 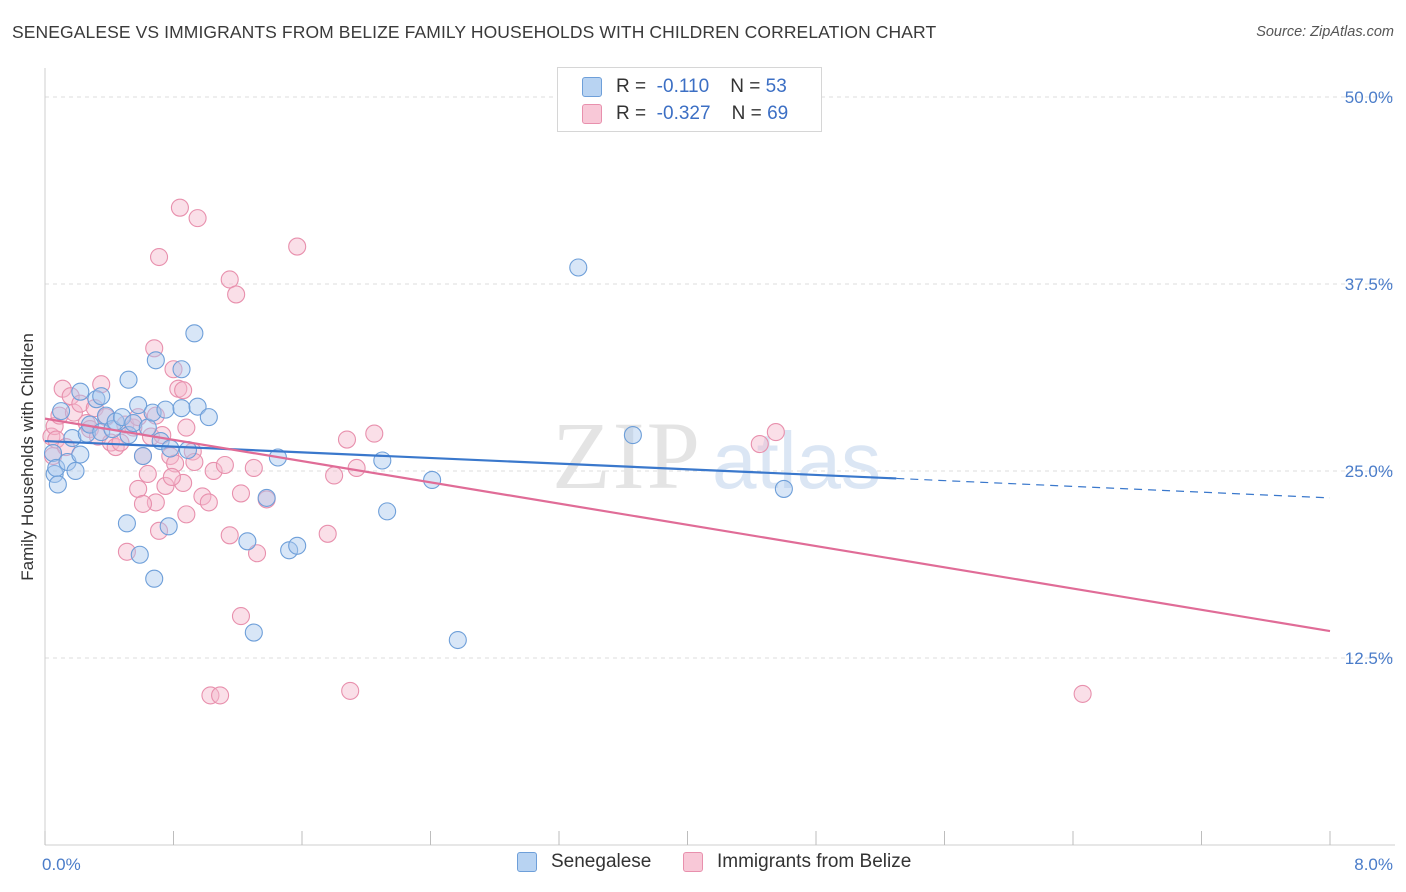 What do you see at coordinates (61, 864) in the screenshot?
I see `x-tick-label: 0.0%` at bounding box center [61, 864].